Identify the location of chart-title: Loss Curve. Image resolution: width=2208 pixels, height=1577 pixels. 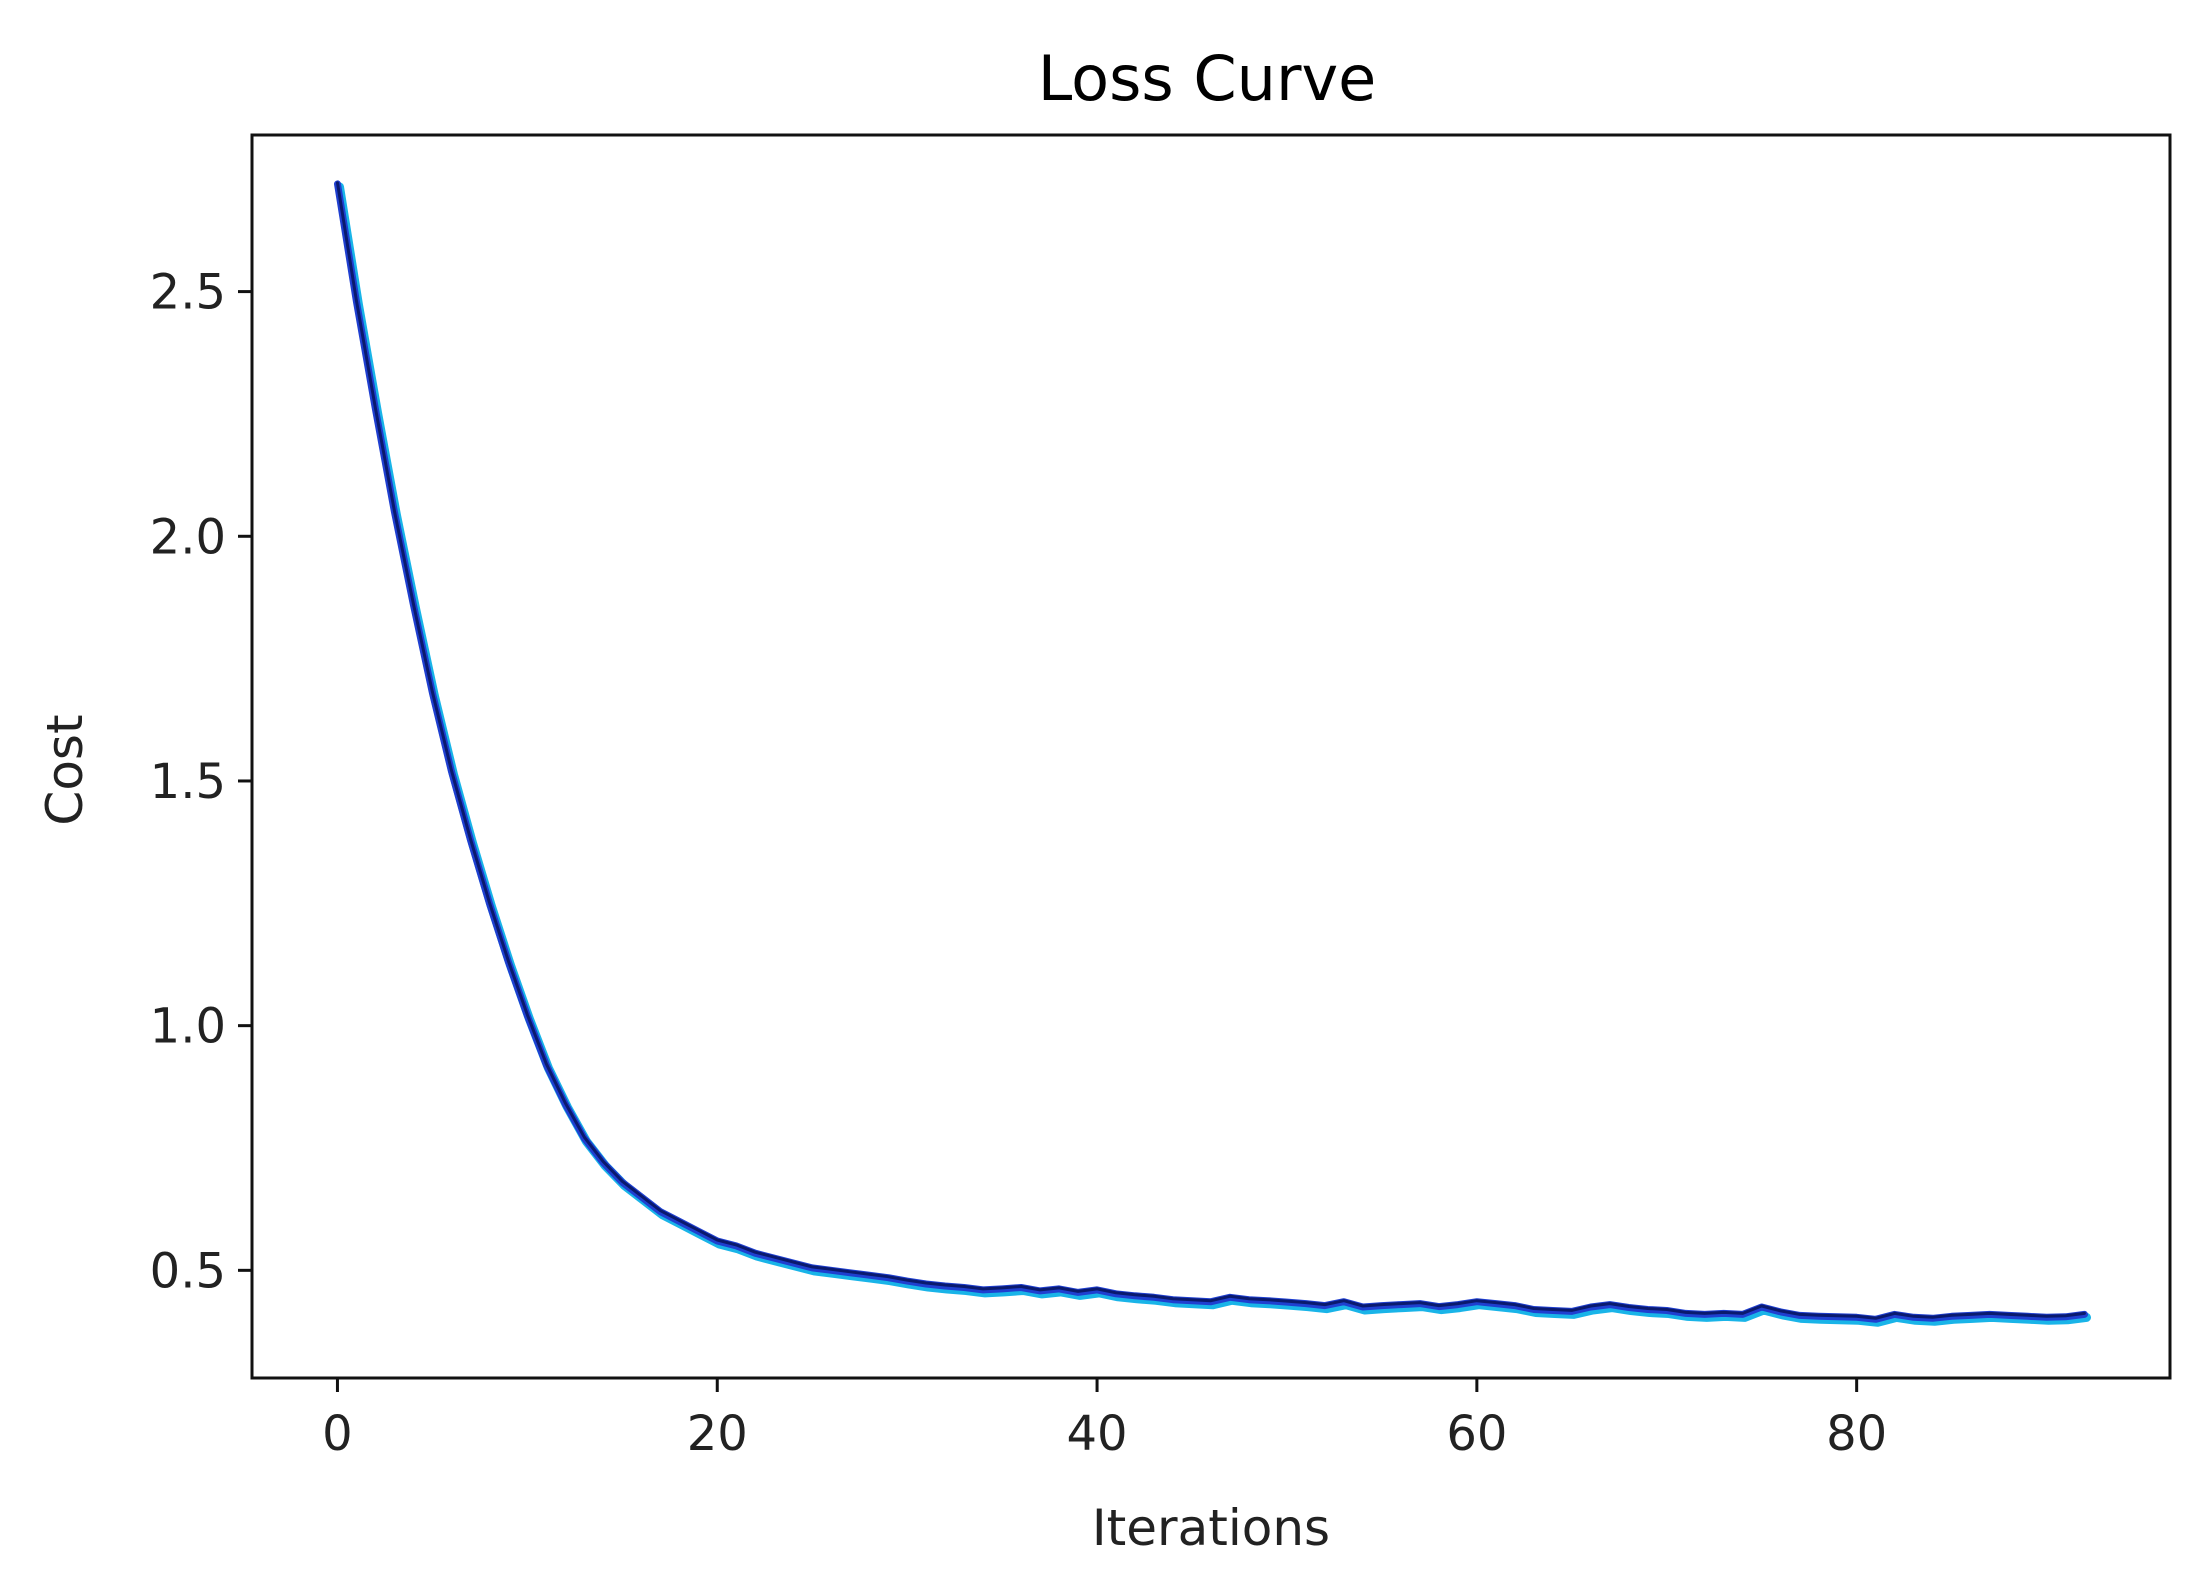
(1207, 78).